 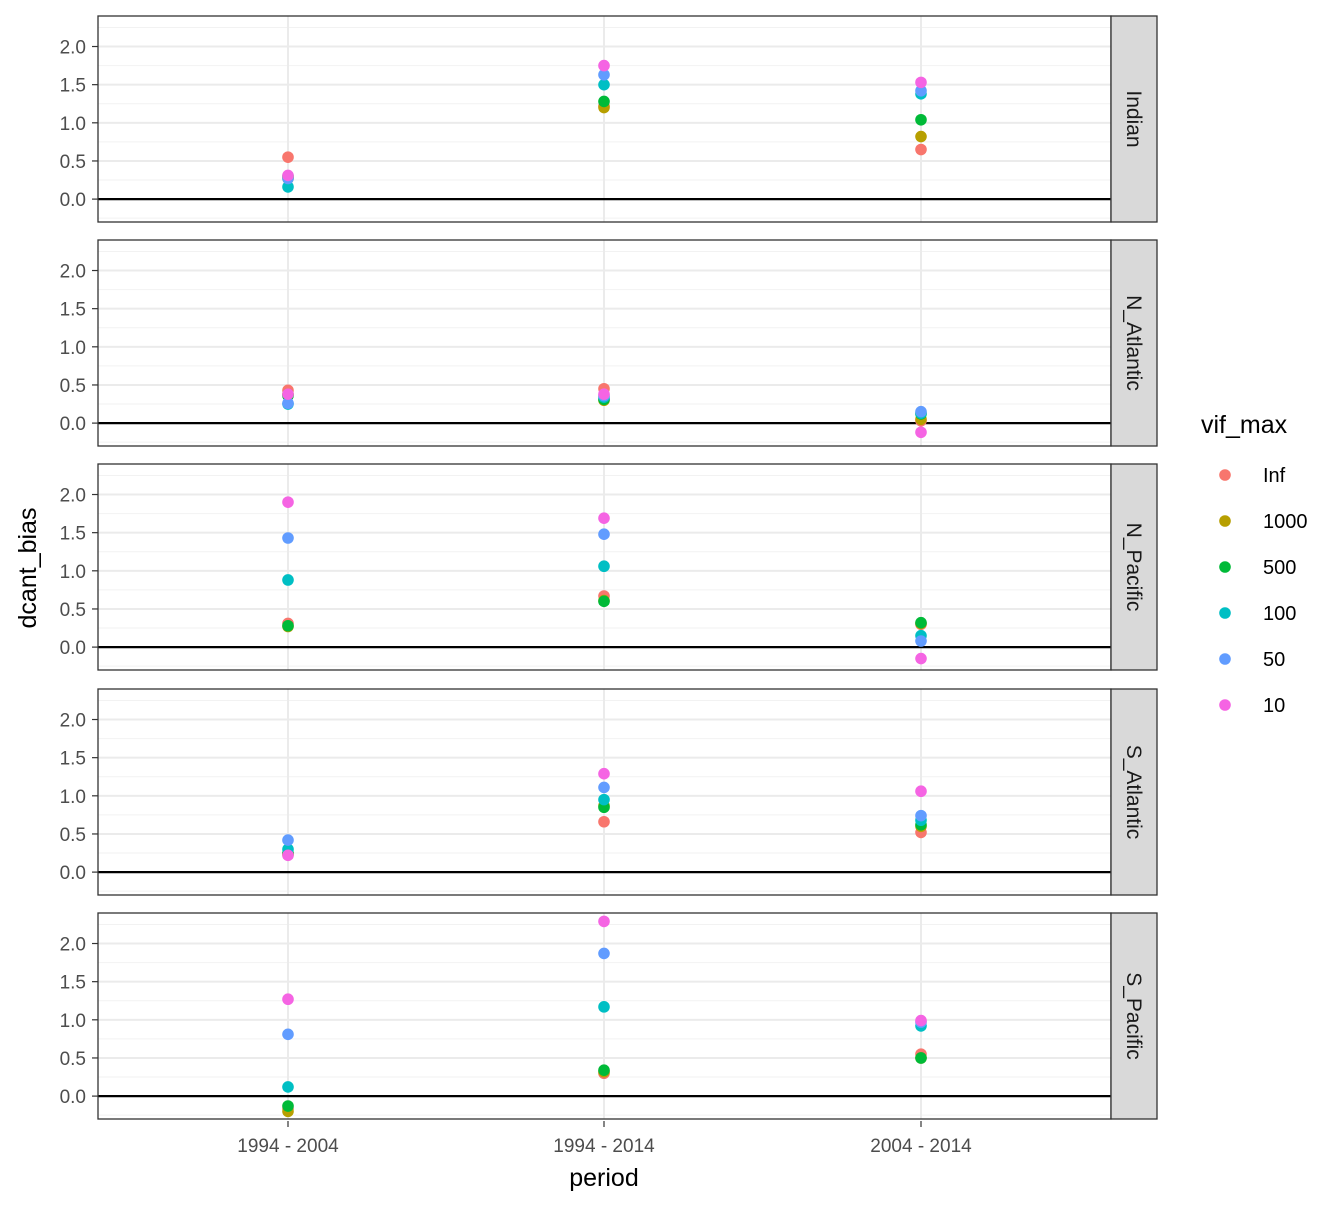 I want to click on facet-strip-label: S_Pacific, so click(x=1133, y=1016).